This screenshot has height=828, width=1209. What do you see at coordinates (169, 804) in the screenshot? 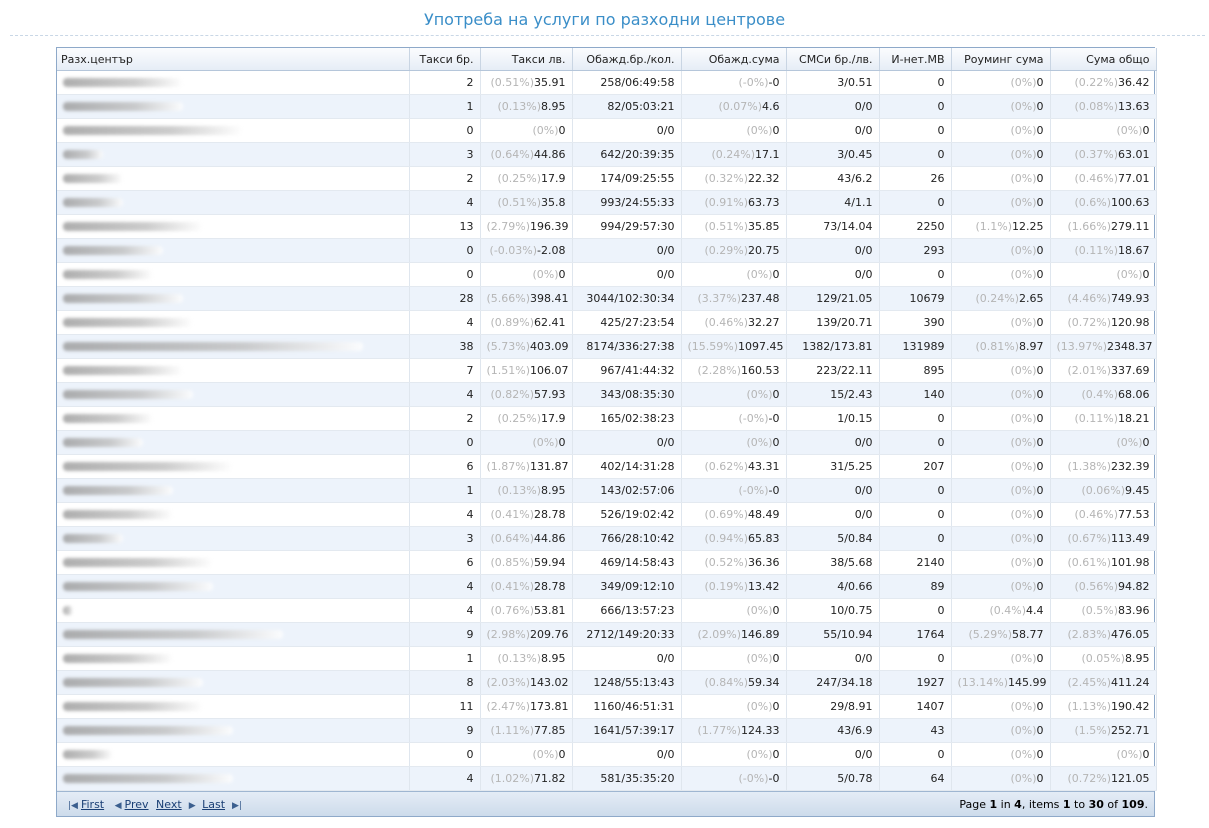
I see `next-link: Next` at bounding box center [169, 804].